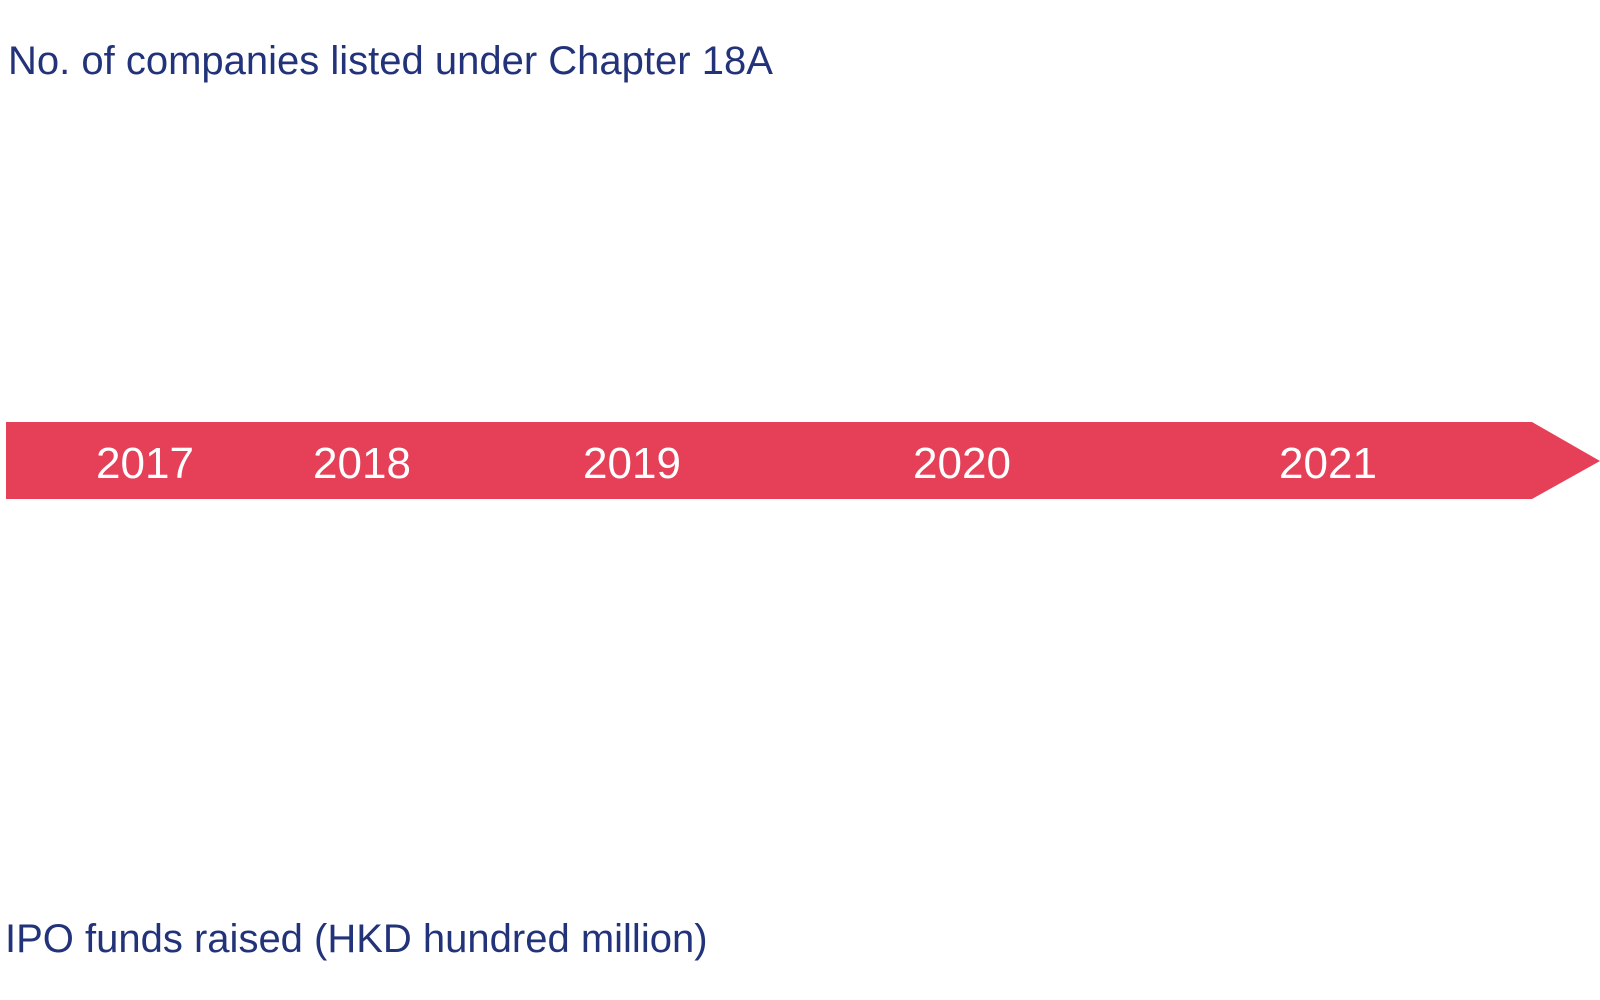 Image resolution: width=1600 pixels, height=1000 pixels. What do you see at coordinates (632, 463) in the screenshot?
I see `timeline-year-2019: 2019` at bounding box center [632, 463].